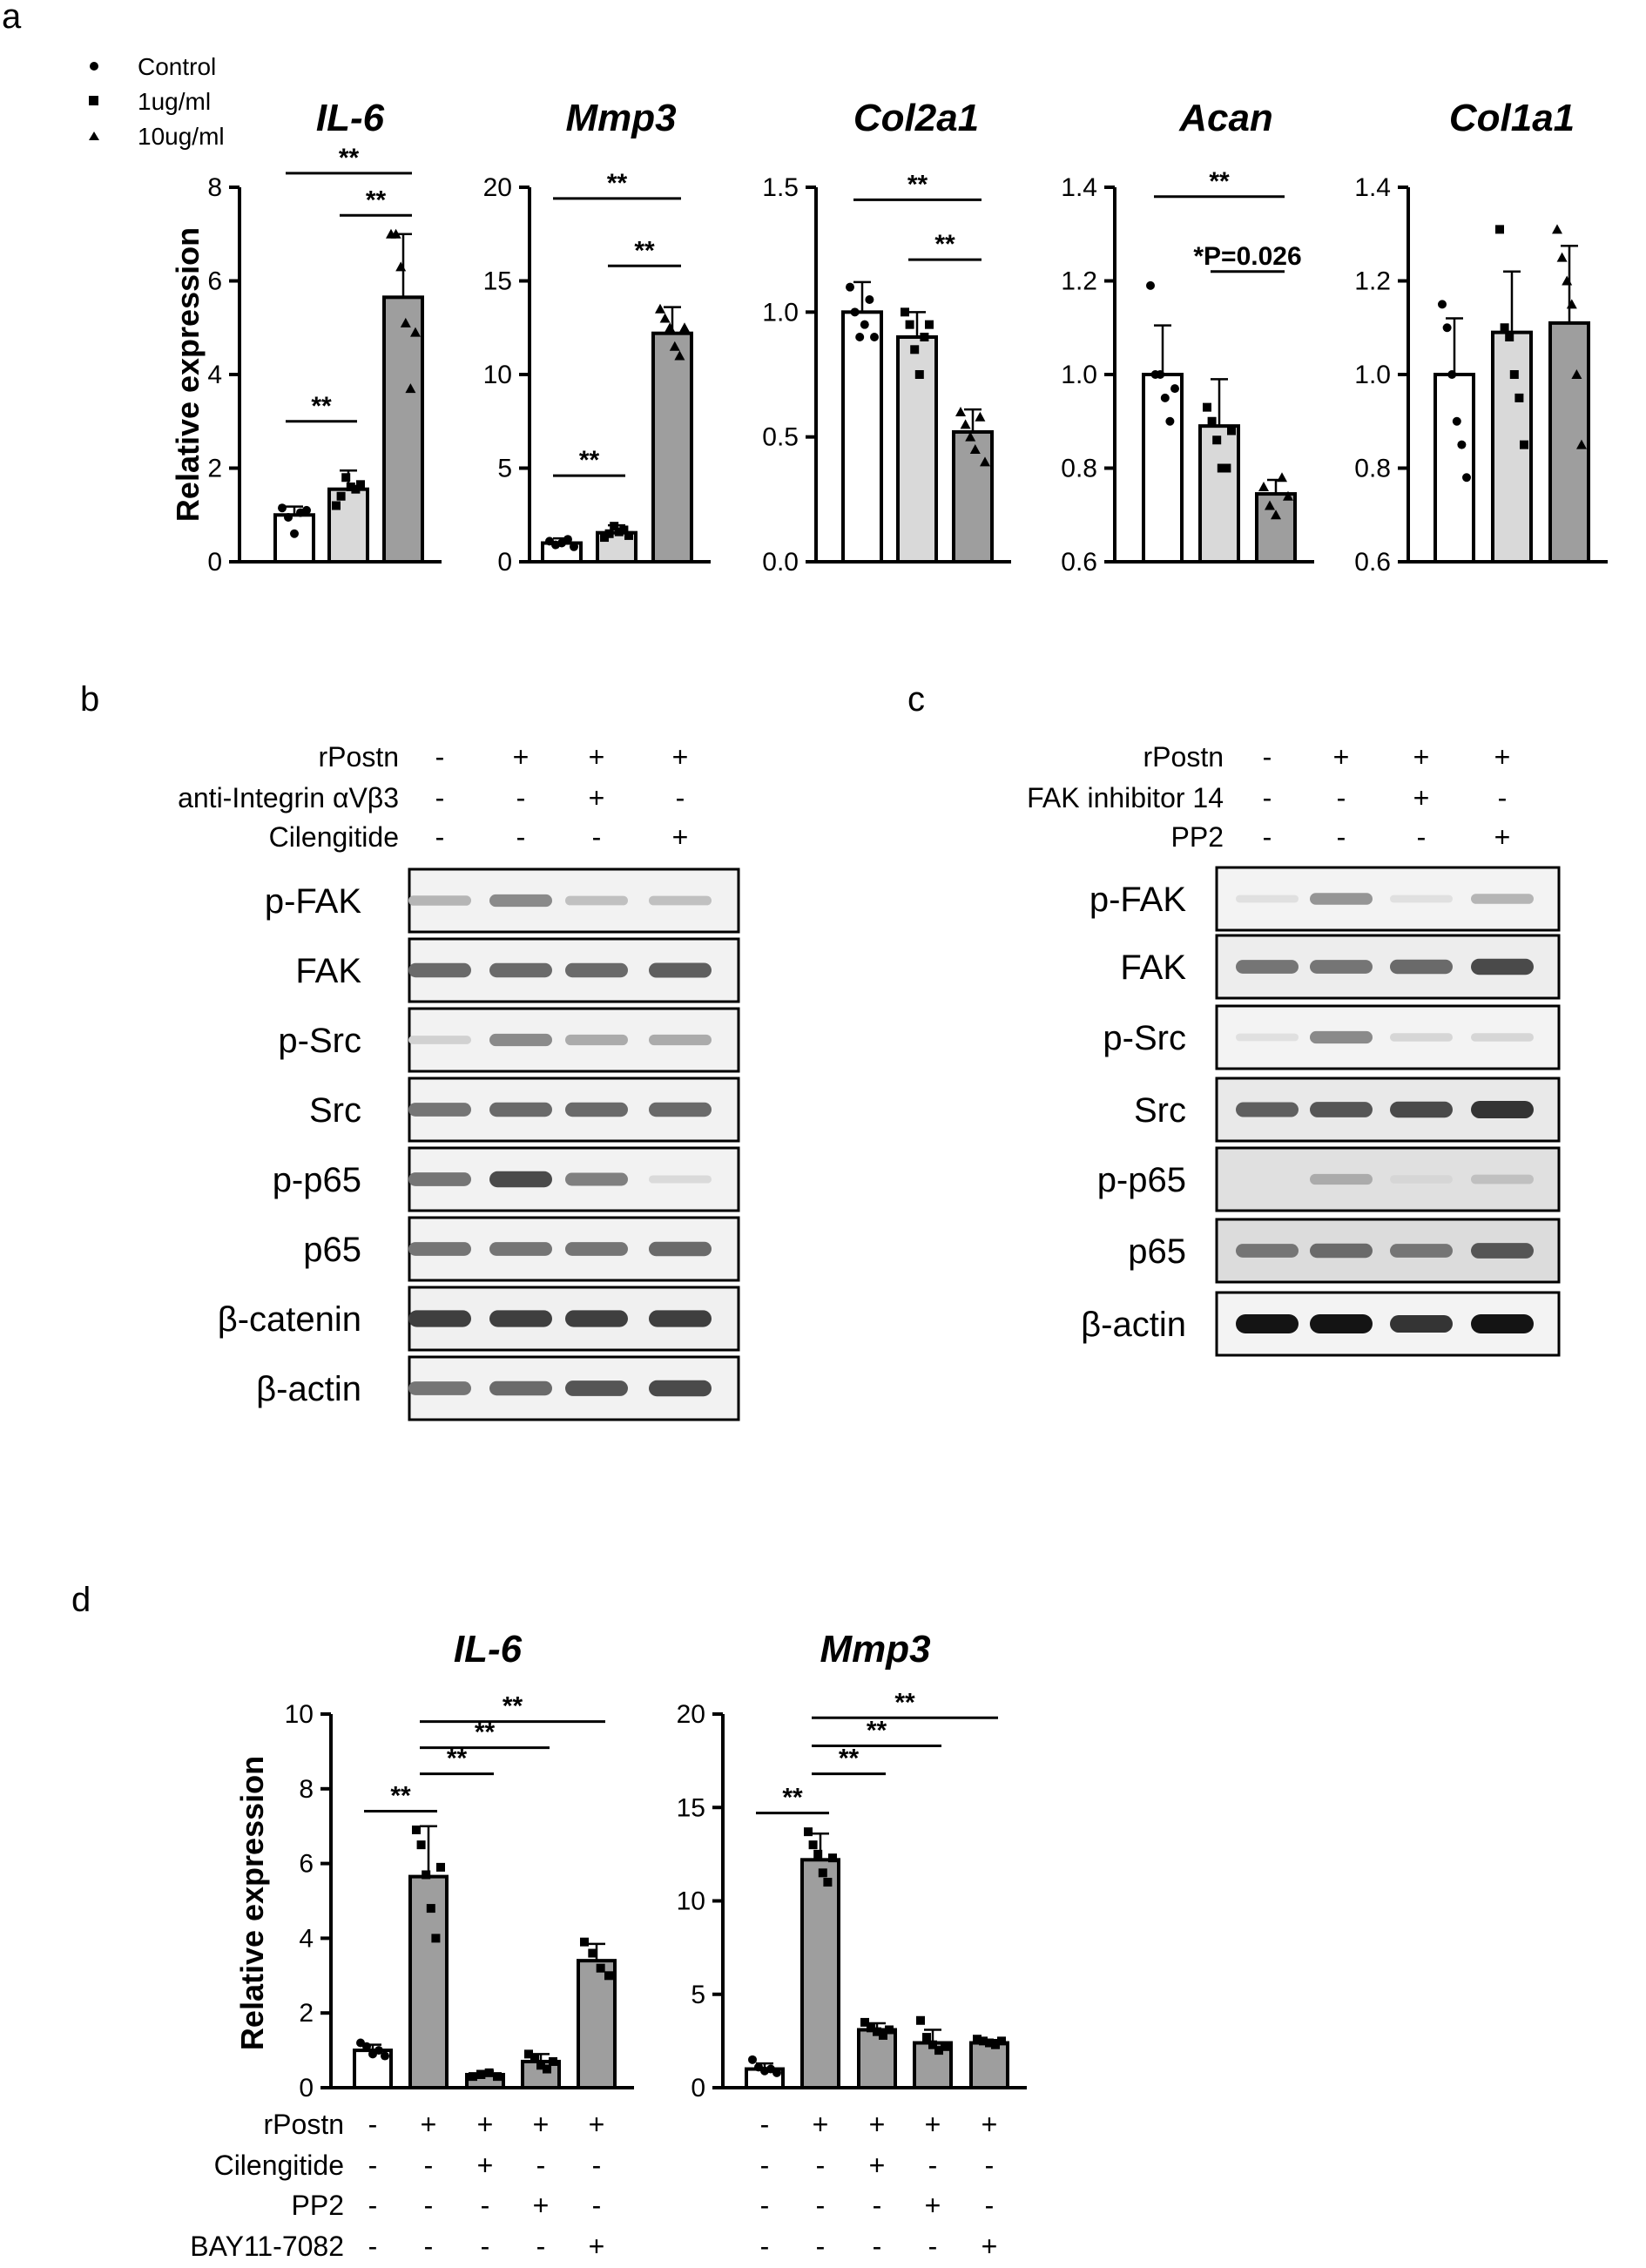 The width and height of the screenshot is (1646, 2268). Describe the element at coordinates (318, 2205) in the screenshot. I see `treatment-label: PP2` at that location.